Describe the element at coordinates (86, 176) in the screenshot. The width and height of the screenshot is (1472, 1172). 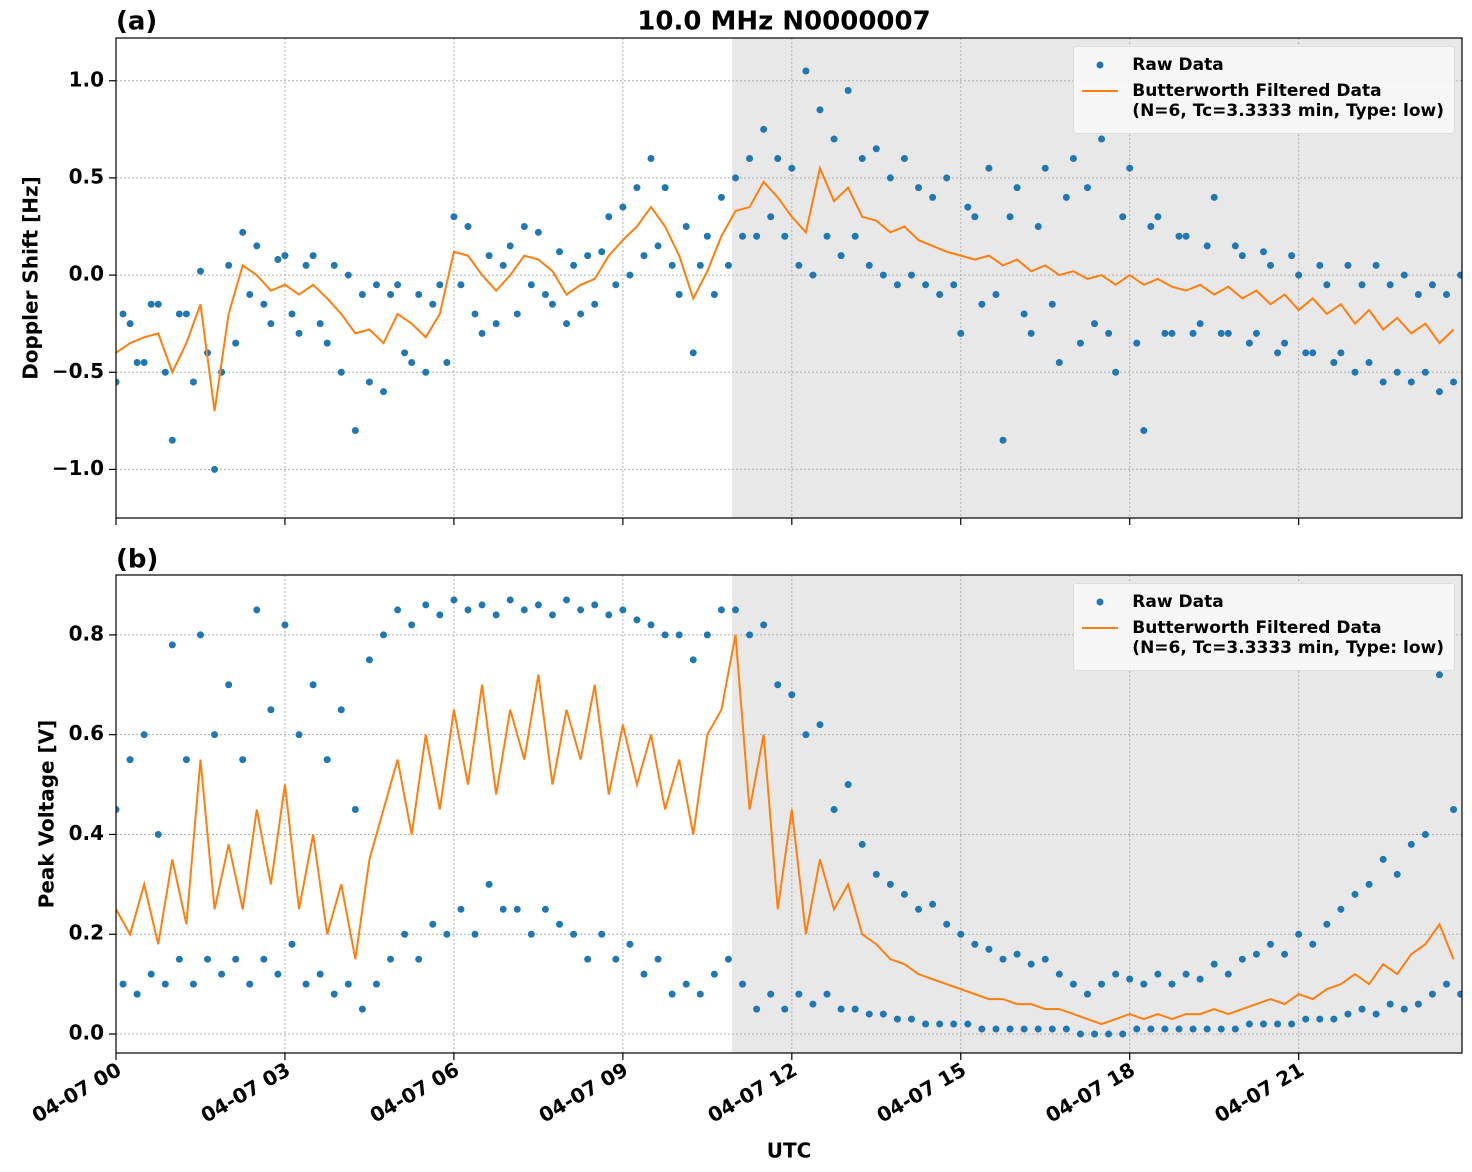
I see `y-tick-label: 0.5` at that location.